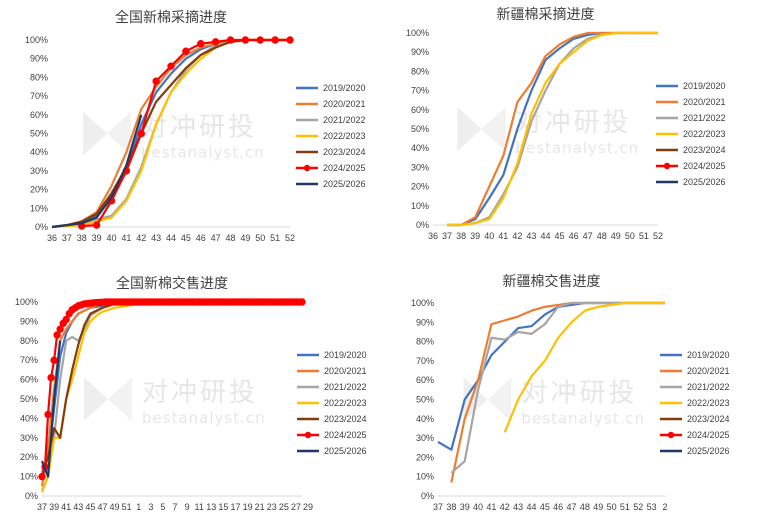 The width and height of the screenshot is (765, 525). I want to click on chart-title: 新疆棉采摘进度, so click(546, 14).